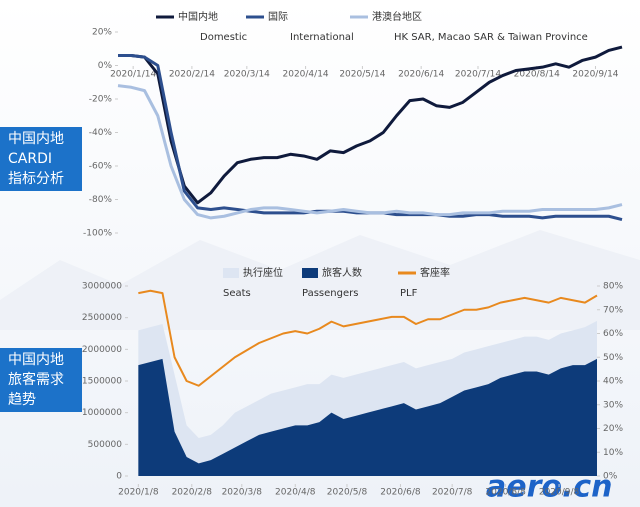 The image size is (640, 507). I want to click on side-label: CARDI, so click(30, 159).